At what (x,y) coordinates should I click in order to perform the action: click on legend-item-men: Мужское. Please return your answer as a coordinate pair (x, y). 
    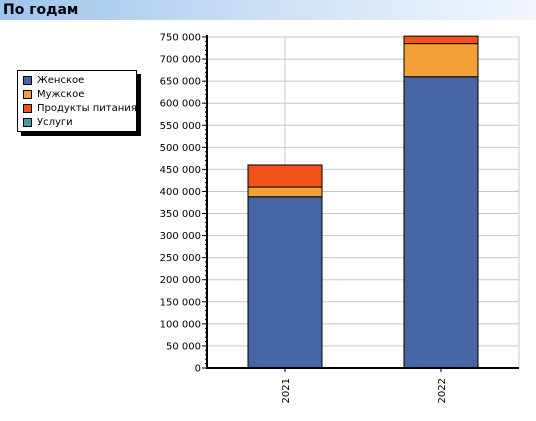
    Looking at the image, I should click on (53, 94).